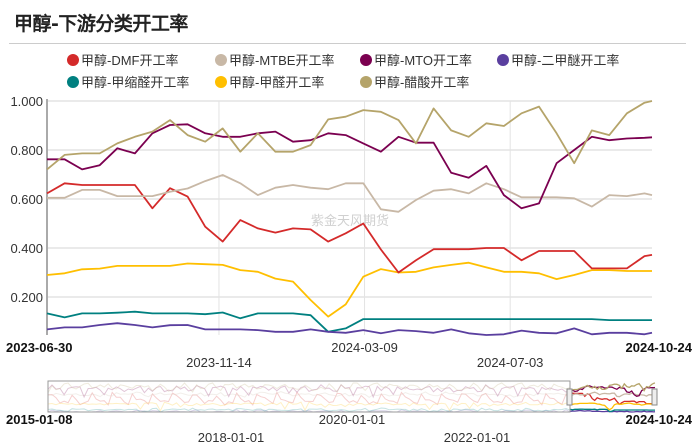 This screenshot has width=700, height=448. What do you see at coordinates (364, 347) in the screenshot?
I see `x-tick-label: 2024-03-09` at bounding box center [364, 347].